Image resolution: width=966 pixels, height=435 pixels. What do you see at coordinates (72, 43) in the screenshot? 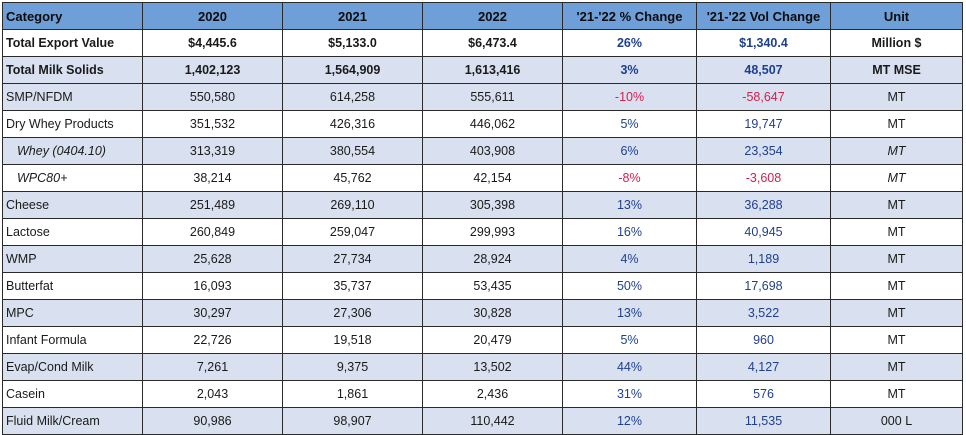
I see `cell-category: Total Export Value` at bounding box center [72, 43].